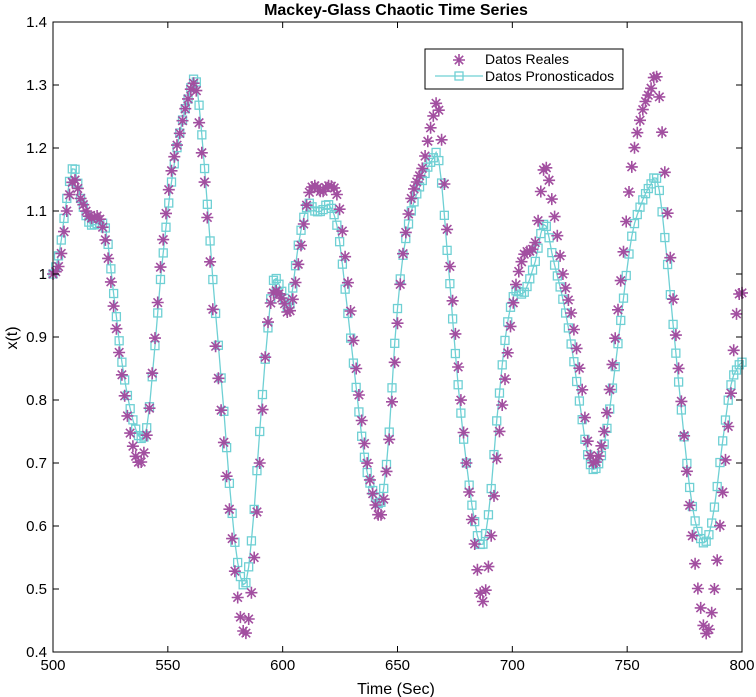 The image size is (756, 697). What do you see at coordinates (282, 665) in the screenshot?
I see `x-tick-label: 600` at bounding box center [282, 665].